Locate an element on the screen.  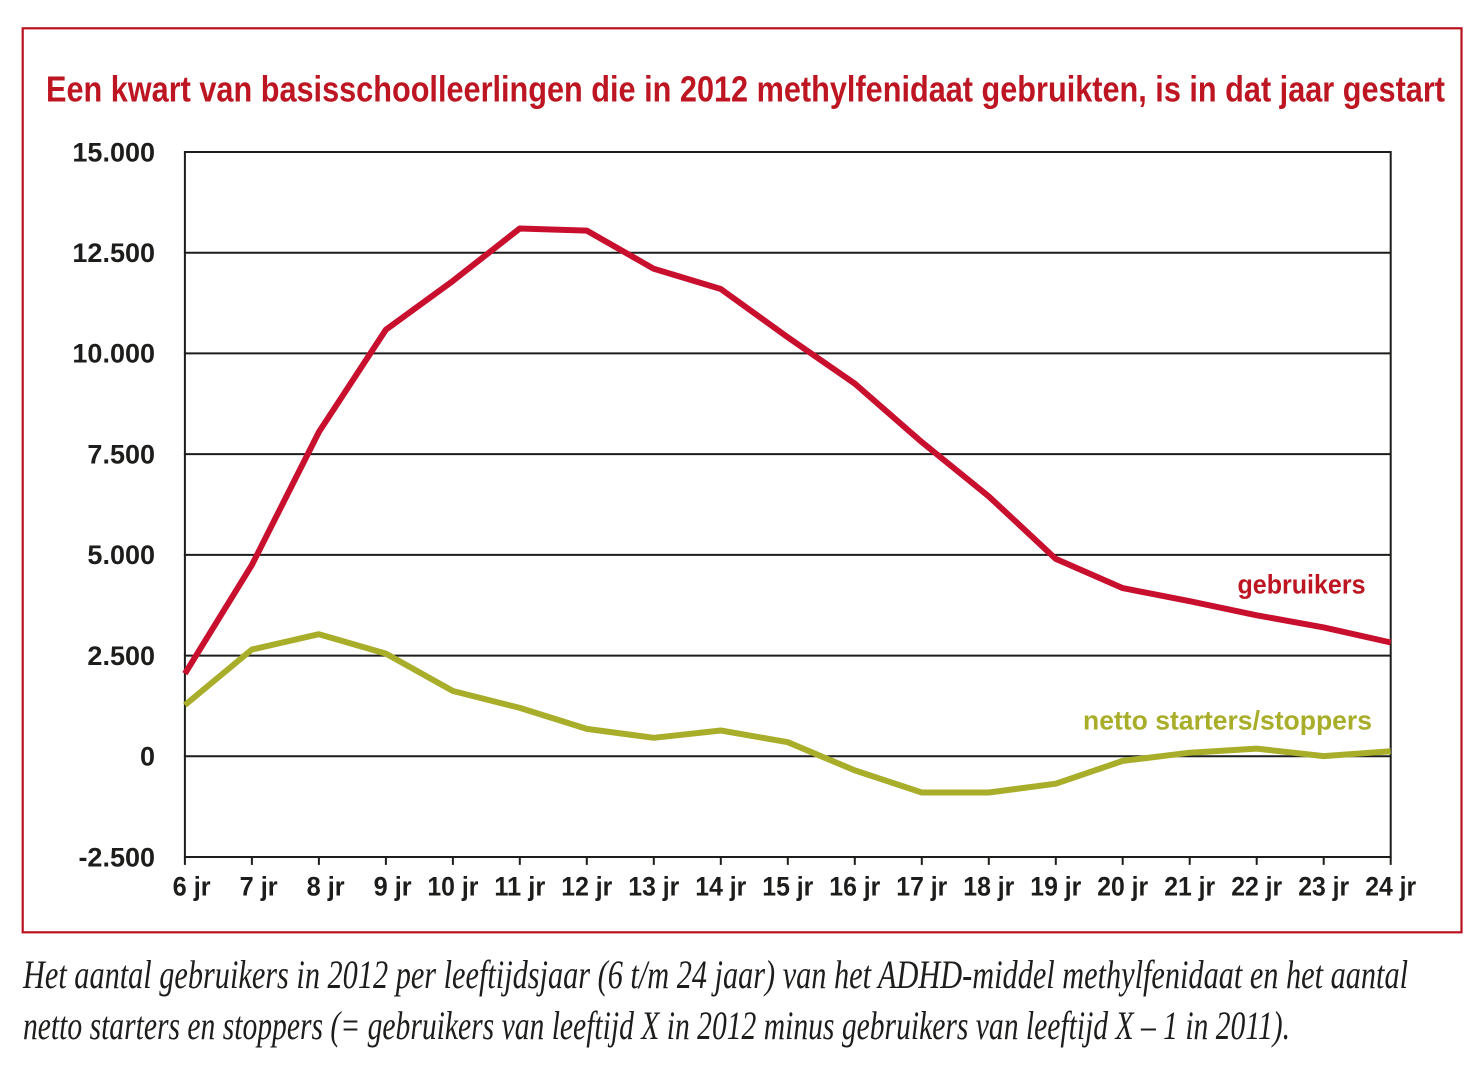
svg-text: 12.500 is located at coordinates (113, 253).